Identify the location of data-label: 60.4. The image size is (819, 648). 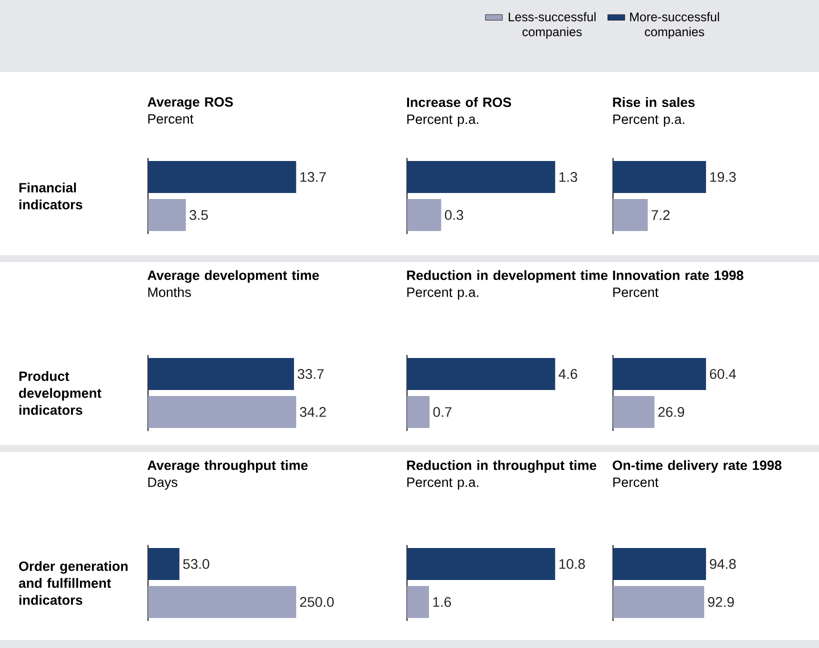
(723, 374).